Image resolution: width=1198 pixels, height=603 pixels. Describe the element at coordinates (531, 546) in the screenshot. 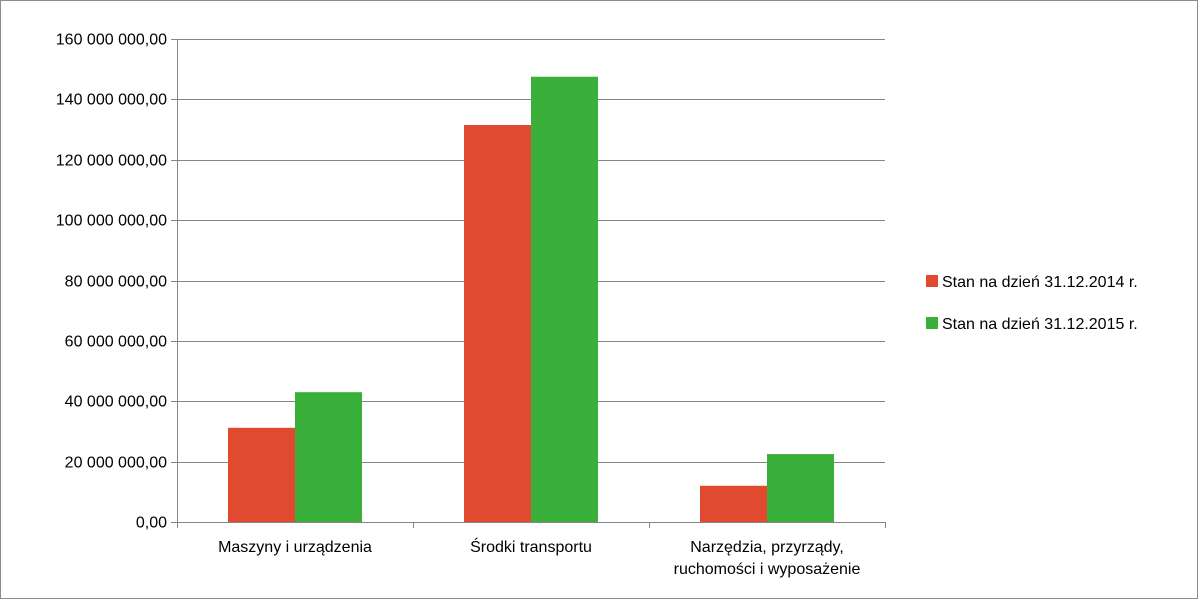

I see `x-category-label: Środki transportu` at that location.